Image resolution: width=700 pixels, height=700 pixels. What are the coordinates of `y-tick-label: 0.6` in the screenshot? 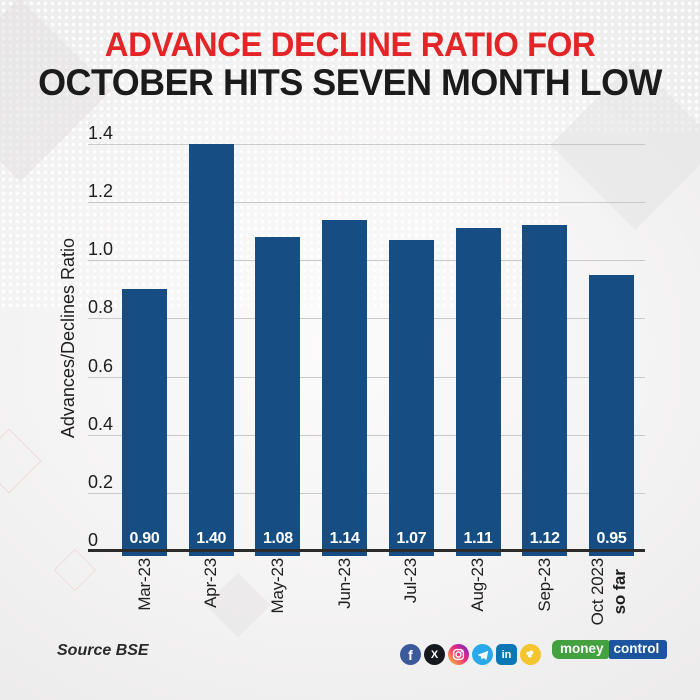 It's located at (101, 366).